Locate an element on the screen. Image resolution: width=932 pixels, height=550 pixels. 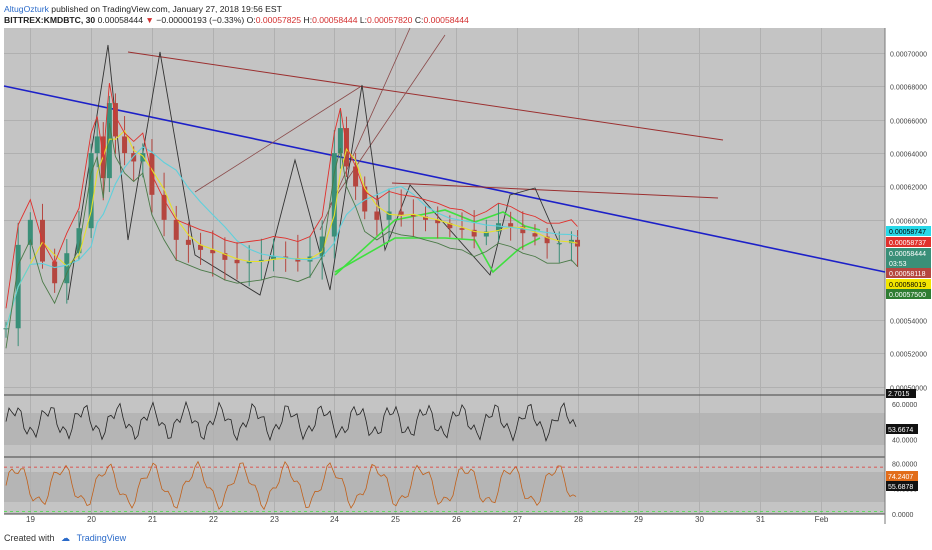
y-tick-label: 0.00062000 is located at coordinates (908, 188).